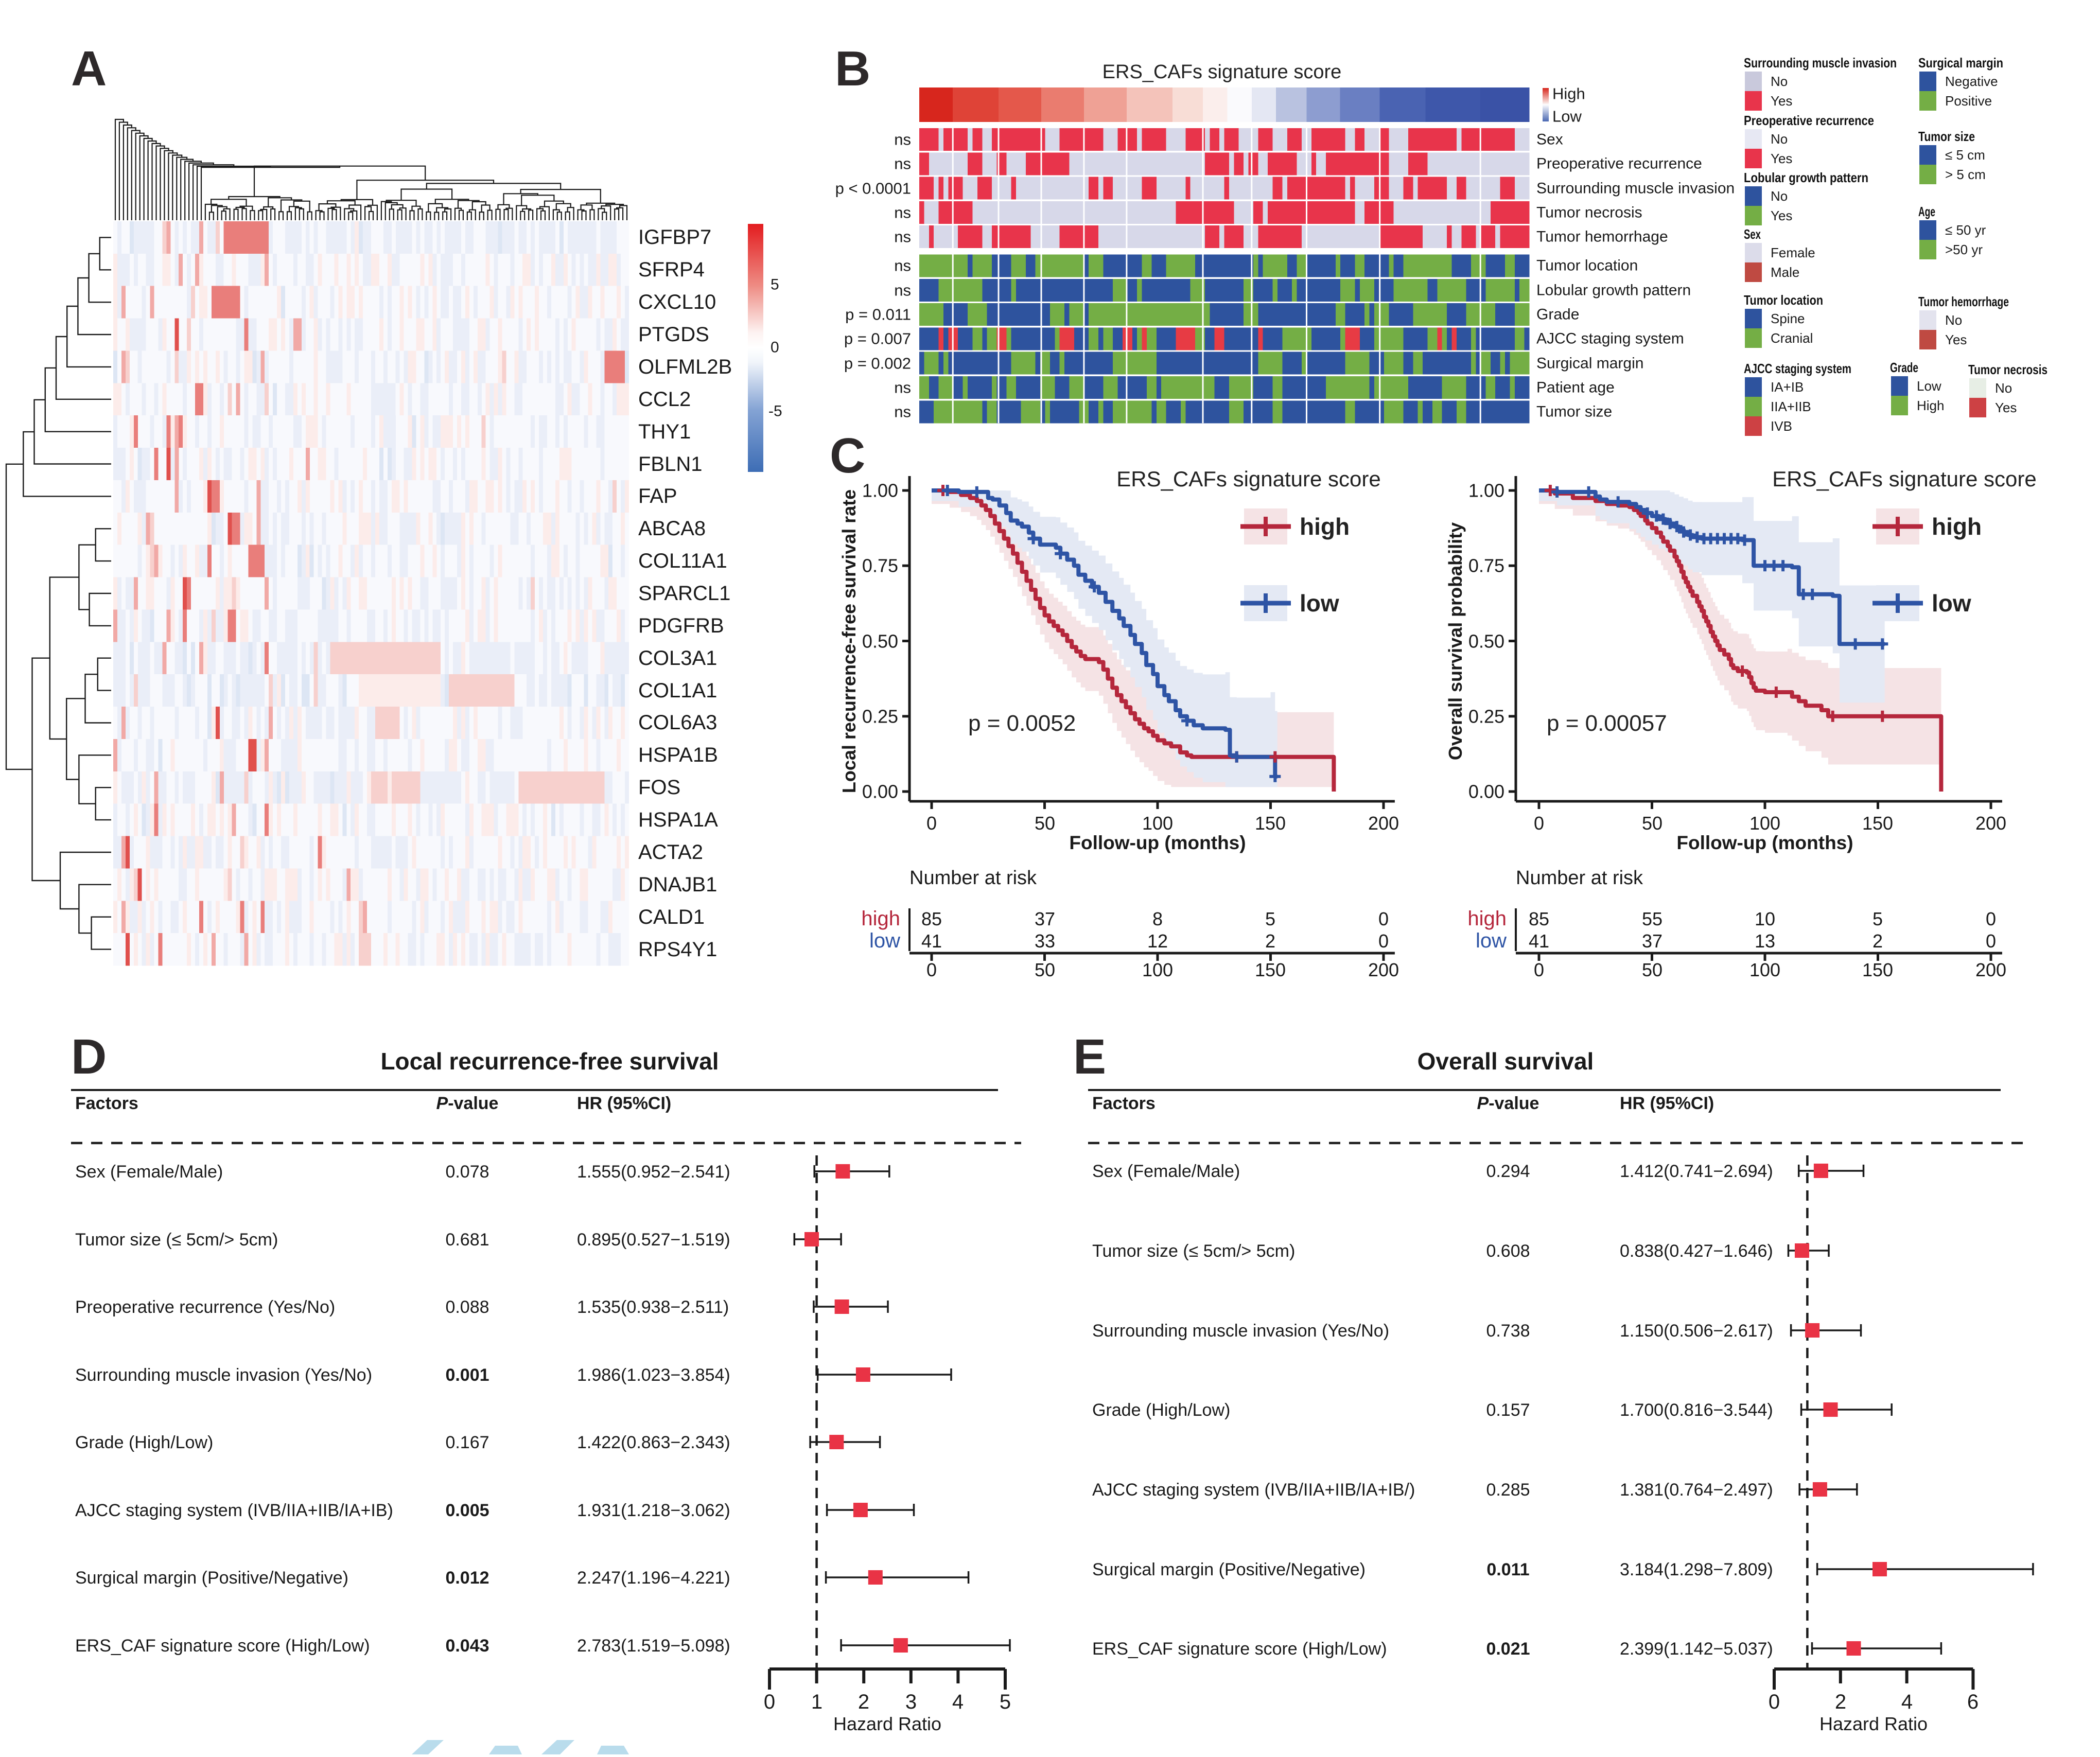 The width and height of the screenshot is (2100, 1757). What do you see at coordinates (1579, 878) in the screenshot?
I see `svg-text: Number at risk` at bounding box center [1579, 878].